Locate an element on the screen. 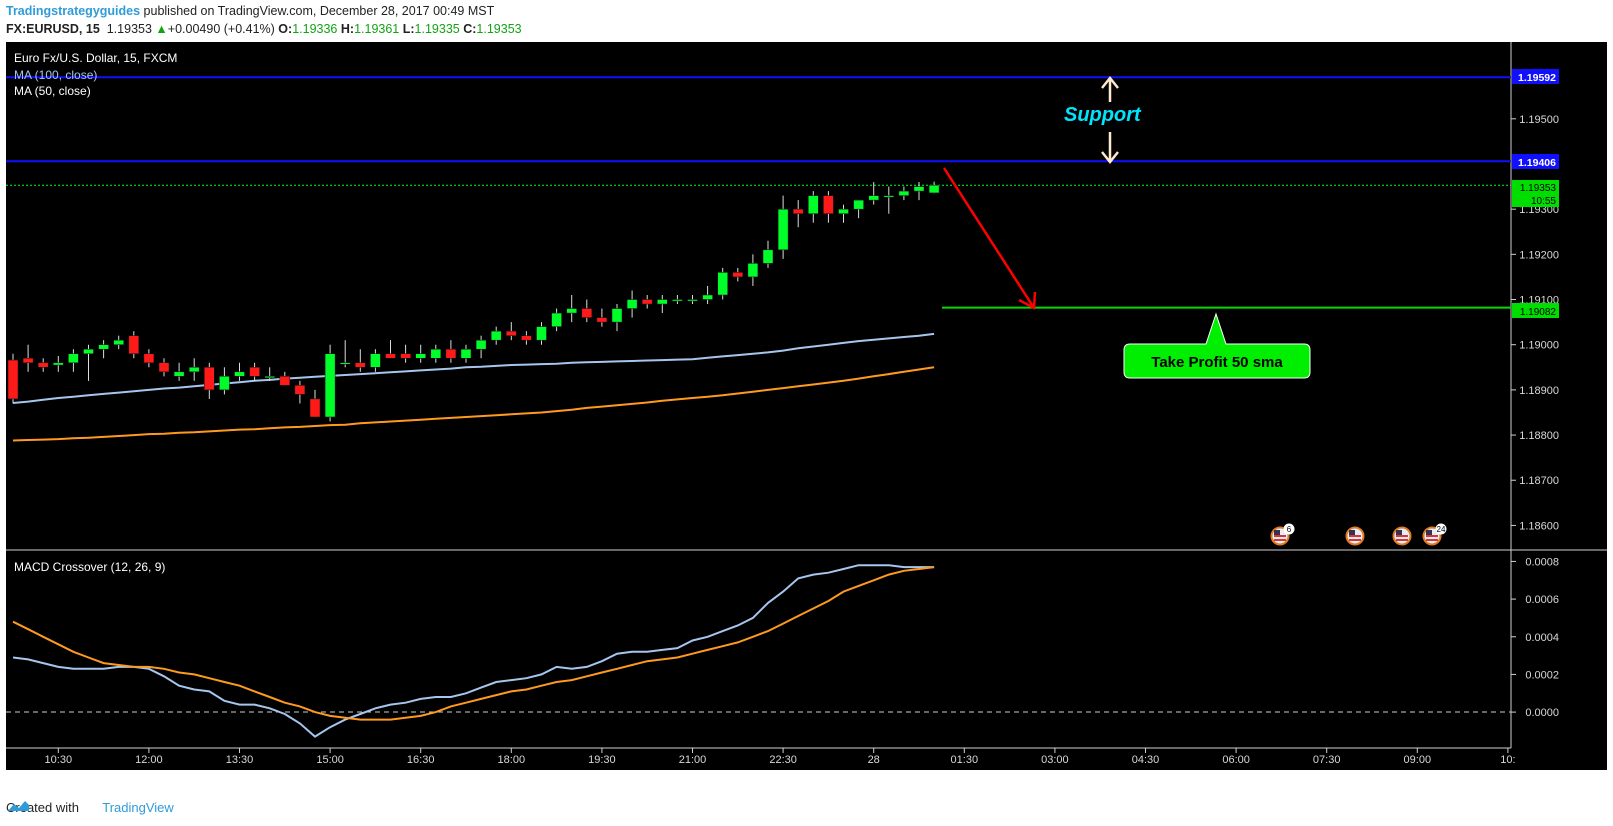  high-value: 1.19361 is located at coordinates (377, 29).